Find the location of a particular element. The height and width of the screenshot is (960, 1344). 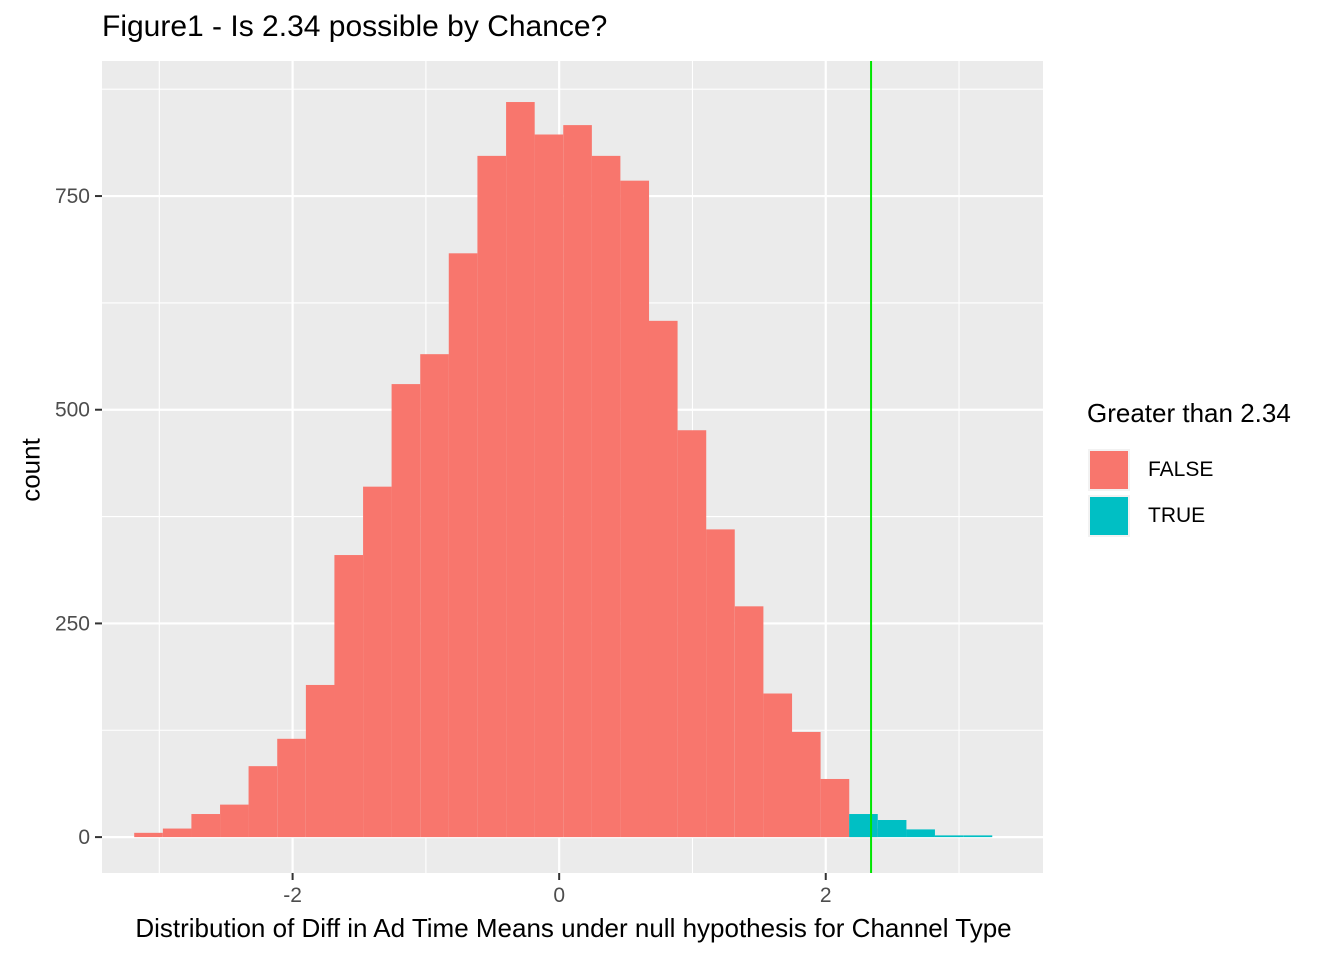

x-tick-label: 0 is located at coordinates (559, 895).